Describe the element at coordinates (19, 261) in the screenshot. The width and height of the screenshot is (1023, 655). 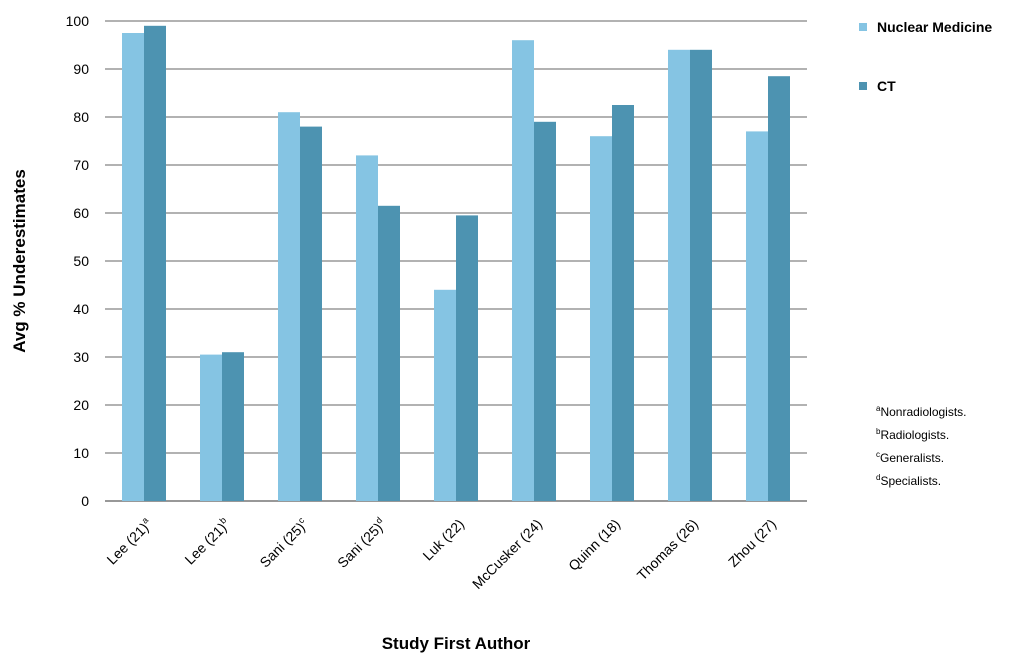
I see `y-axis-title: Avg % Underestimates` at that location.